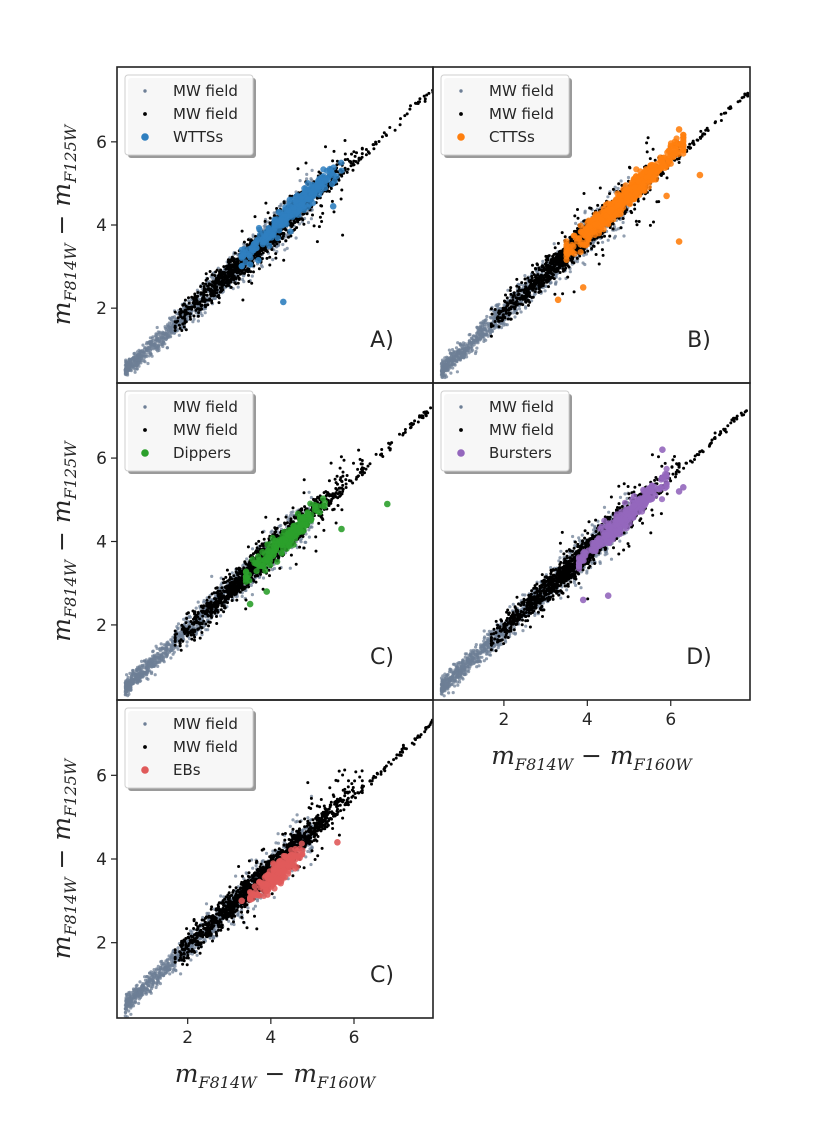 This screenshot has width=817, height=1143. Describe the element at coordinates (145, 91) in the screenshot. I see `legend-marker` at that location.